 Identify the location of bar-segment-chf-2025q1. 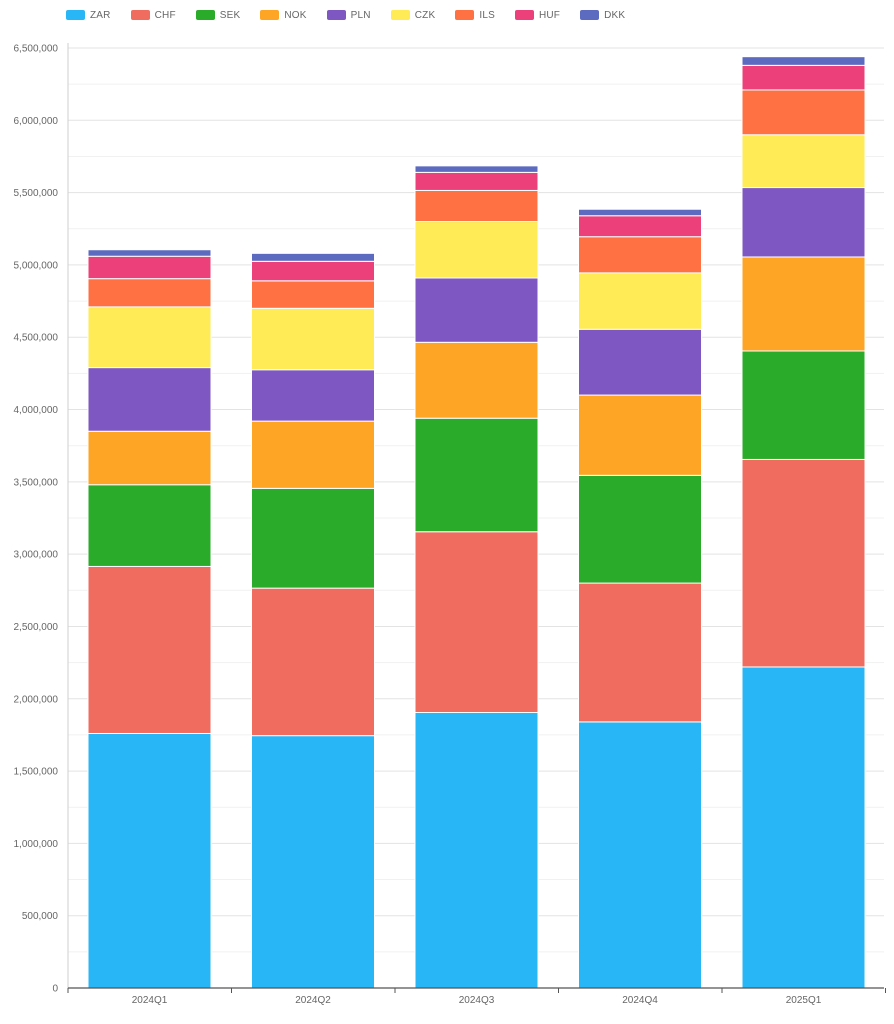
(803, 563).